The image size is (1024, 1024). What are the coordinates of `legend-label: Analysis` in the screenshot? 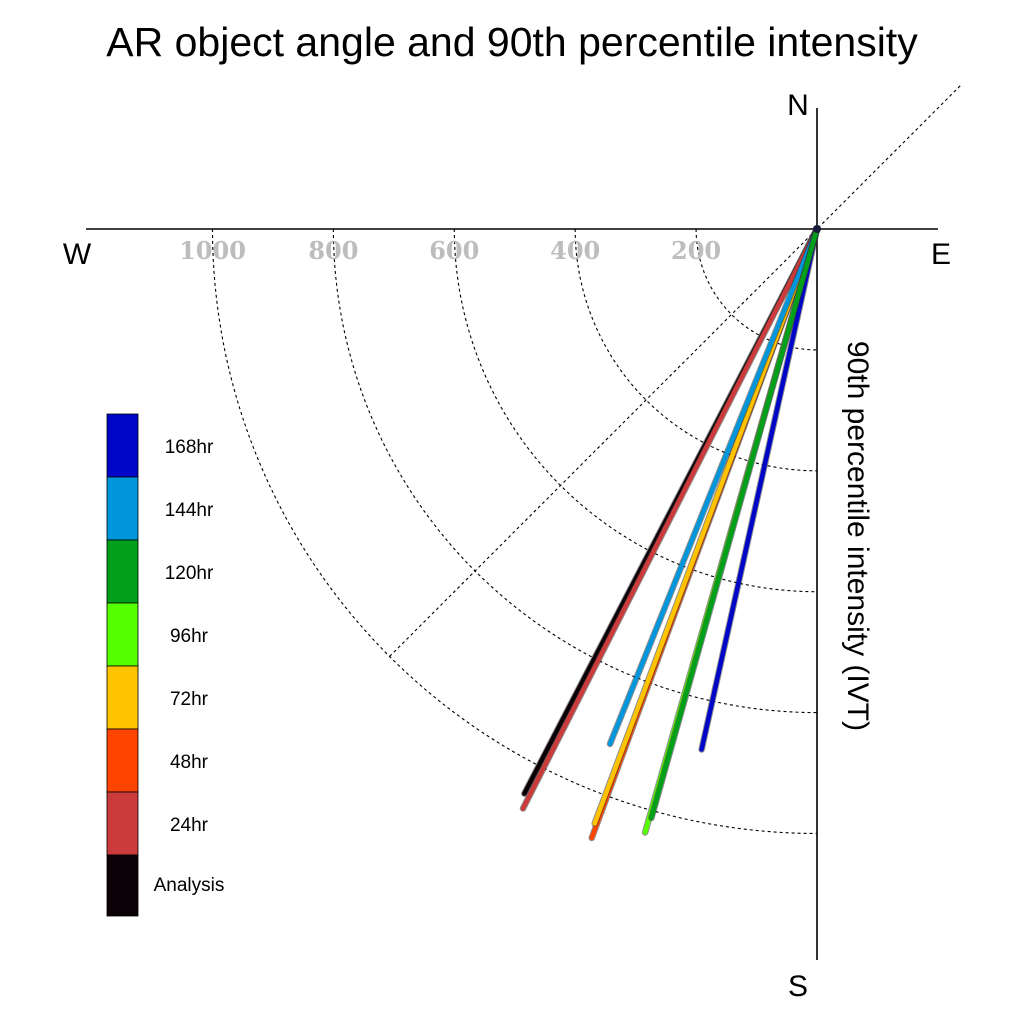 It's located at (189, 885).